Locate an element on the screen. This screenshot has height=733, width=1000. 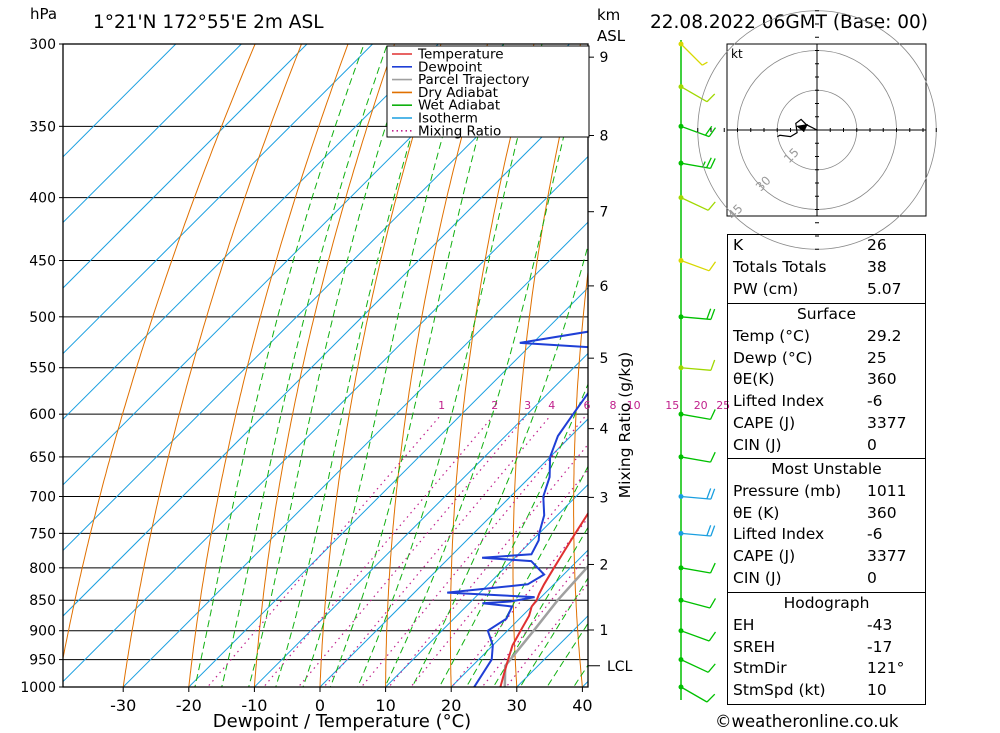
x-tick-label: -20 is located at coordinates (189, 705).